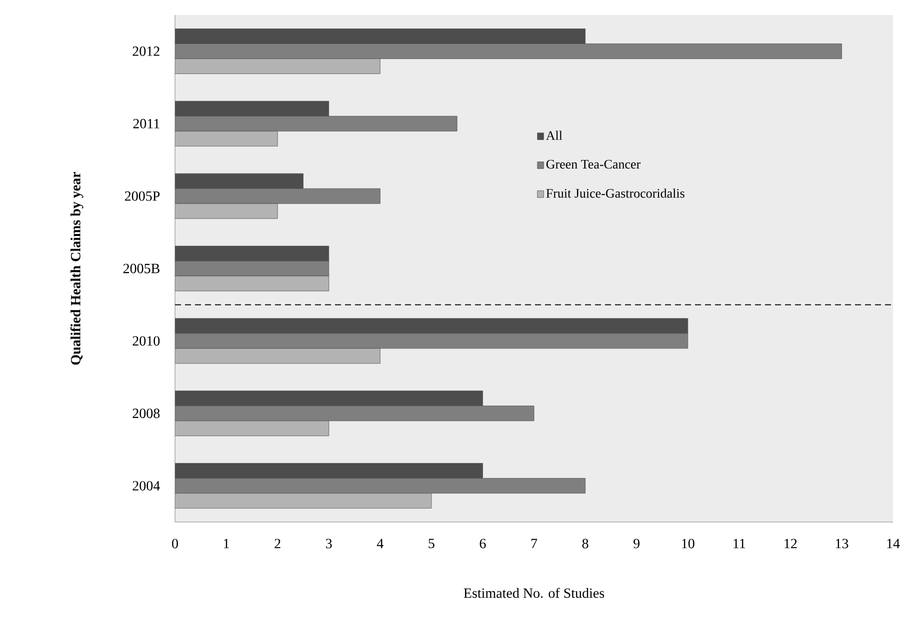 The image size is (904, 632). What do you see at coordinates (146, 123) in the screenshot?
I see `y-tick-label: 2011` at bounding box center [146, 123].